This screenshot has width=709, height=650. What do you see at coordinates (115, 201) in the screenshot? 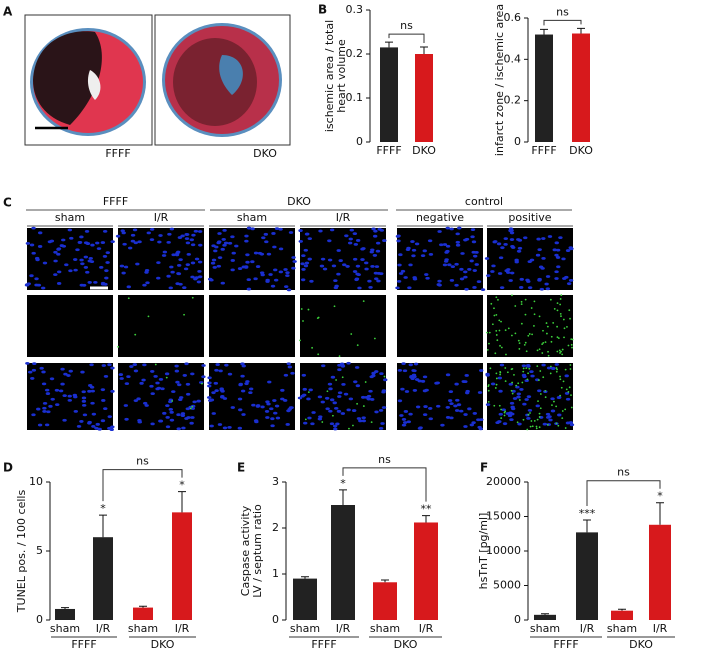
I see `group-header: FFFF` at bounding box center [115, 201].